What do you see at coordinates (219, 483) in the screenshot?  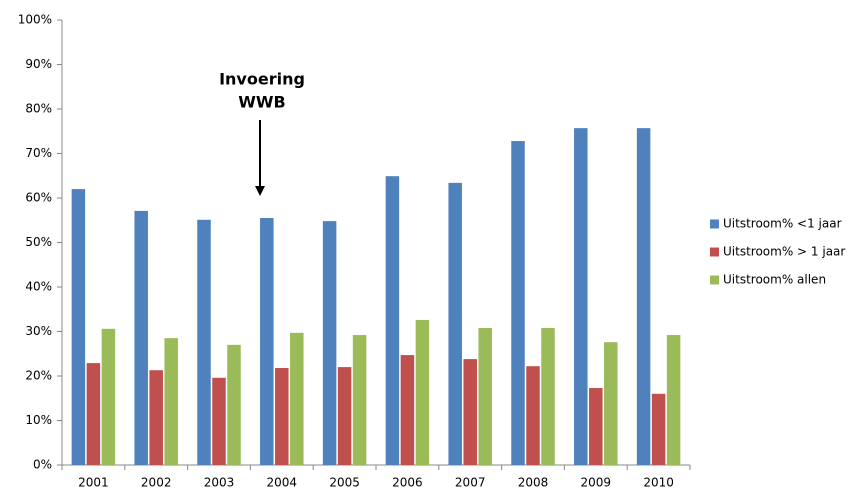 I see `x-tick-label: 2003` at bounding box center [219, 483].